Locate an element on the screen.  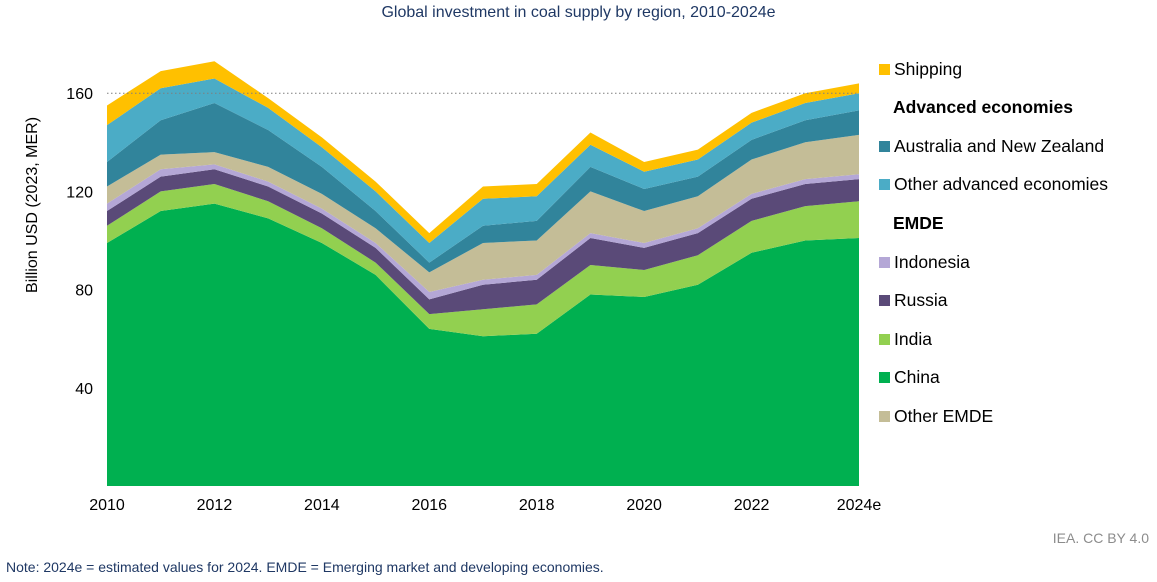
y-tick-label: 120 is located at coordinates (79, 192).